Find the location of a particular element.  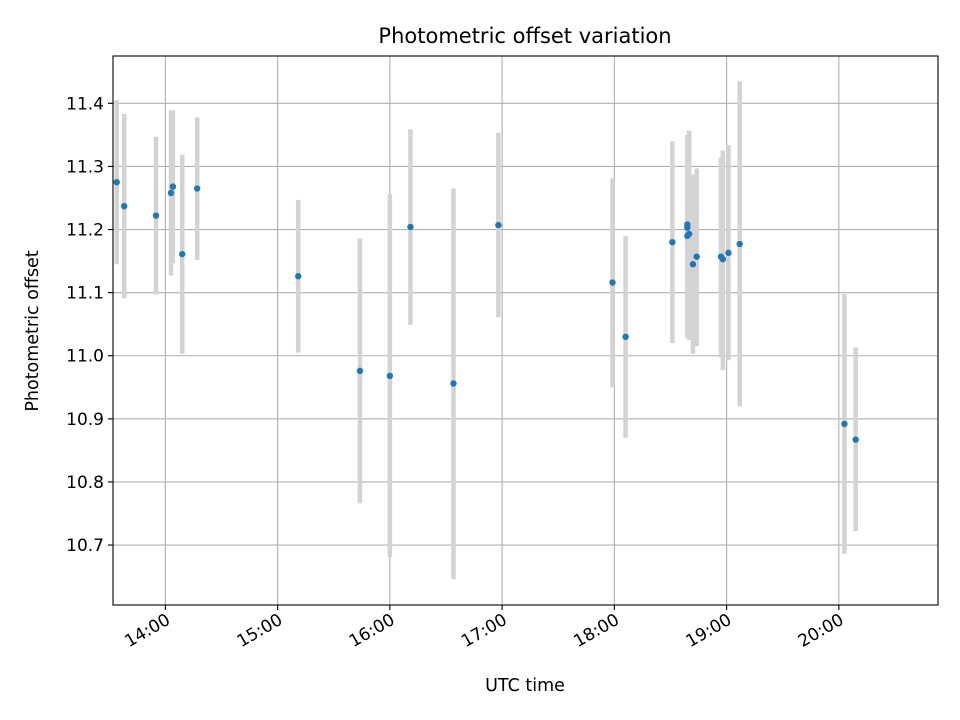

y-tick-label: 10.9 is located at coordinates (85, 420).